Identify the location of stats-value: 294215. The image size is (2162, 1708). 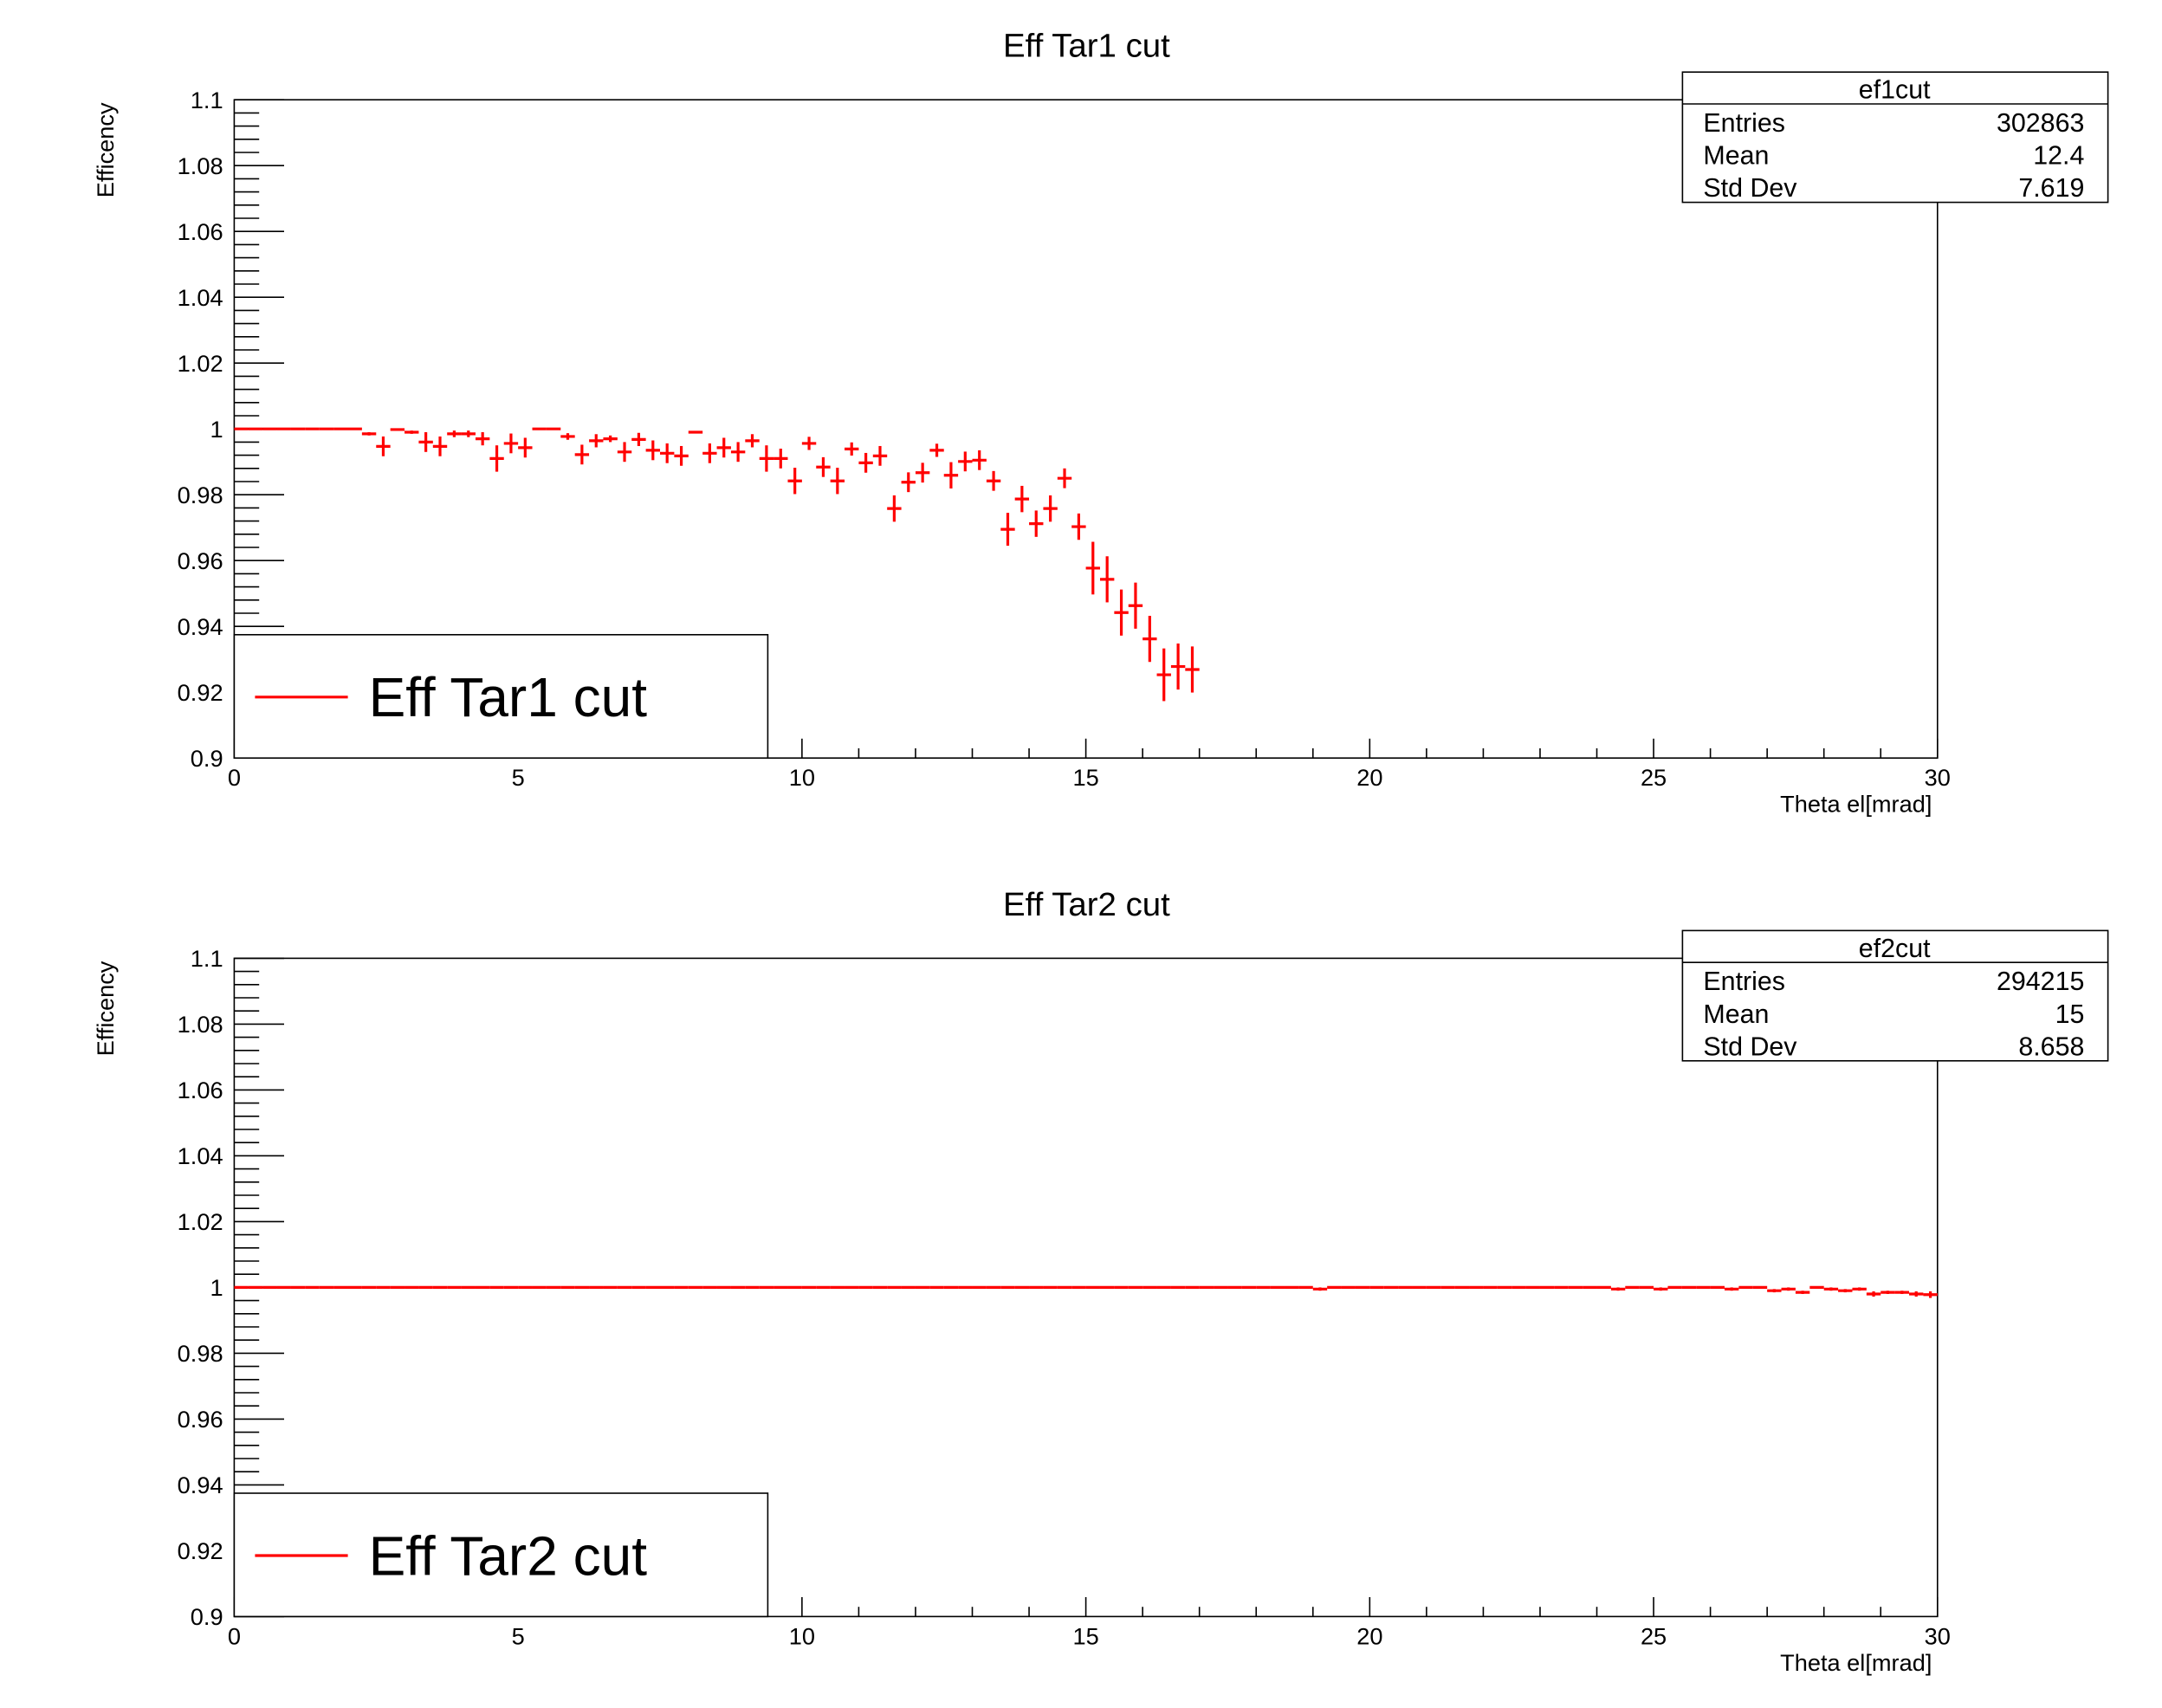
(2041, 981).